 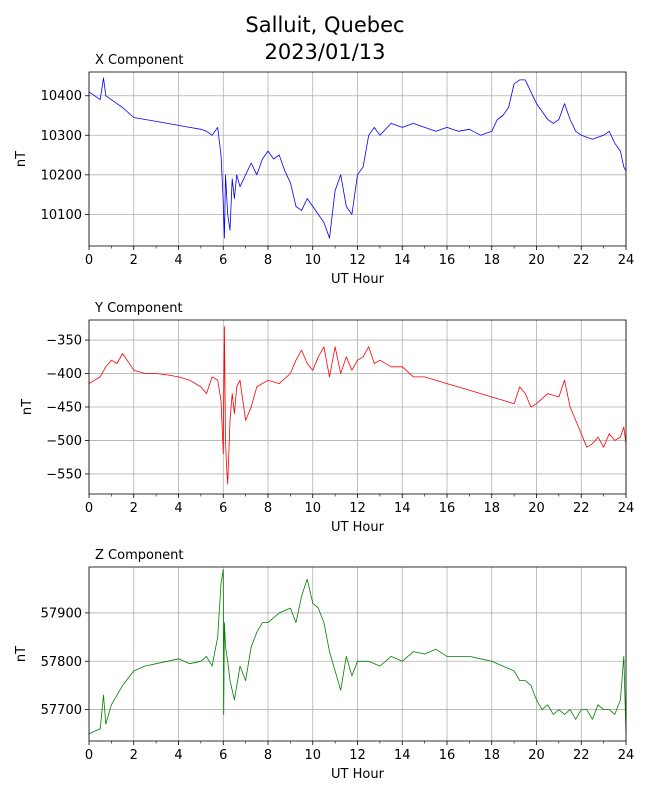 What do you see at coordinates (491, 755) in the screenshot?
I see `z-x-tick-label: 18` at bounding box center [491, 755].